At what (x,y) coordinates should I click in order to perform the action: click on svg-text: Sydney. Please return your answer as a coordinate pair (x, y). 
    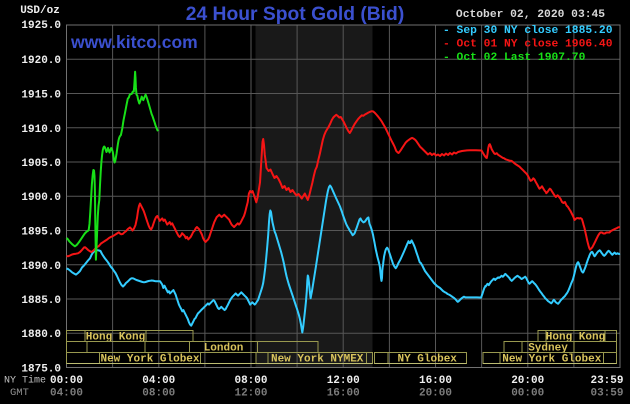
    Looking at the image, I should click on (548, 348).